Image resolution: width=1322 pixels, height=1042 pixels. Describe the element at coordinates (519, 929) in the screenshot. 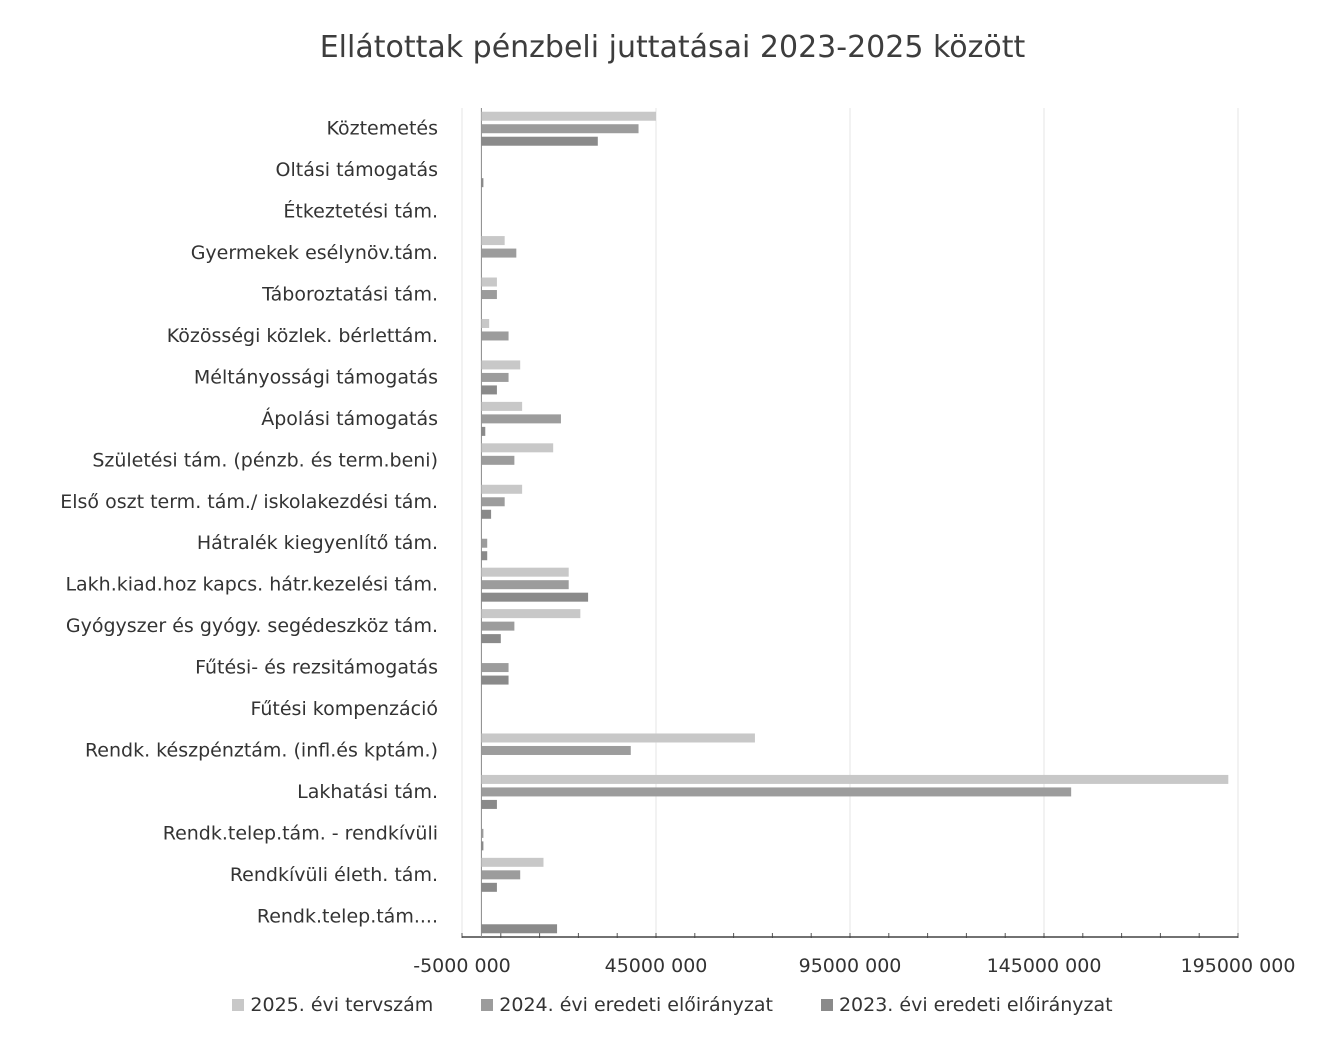

I see `bar-s2-c19` at that location.